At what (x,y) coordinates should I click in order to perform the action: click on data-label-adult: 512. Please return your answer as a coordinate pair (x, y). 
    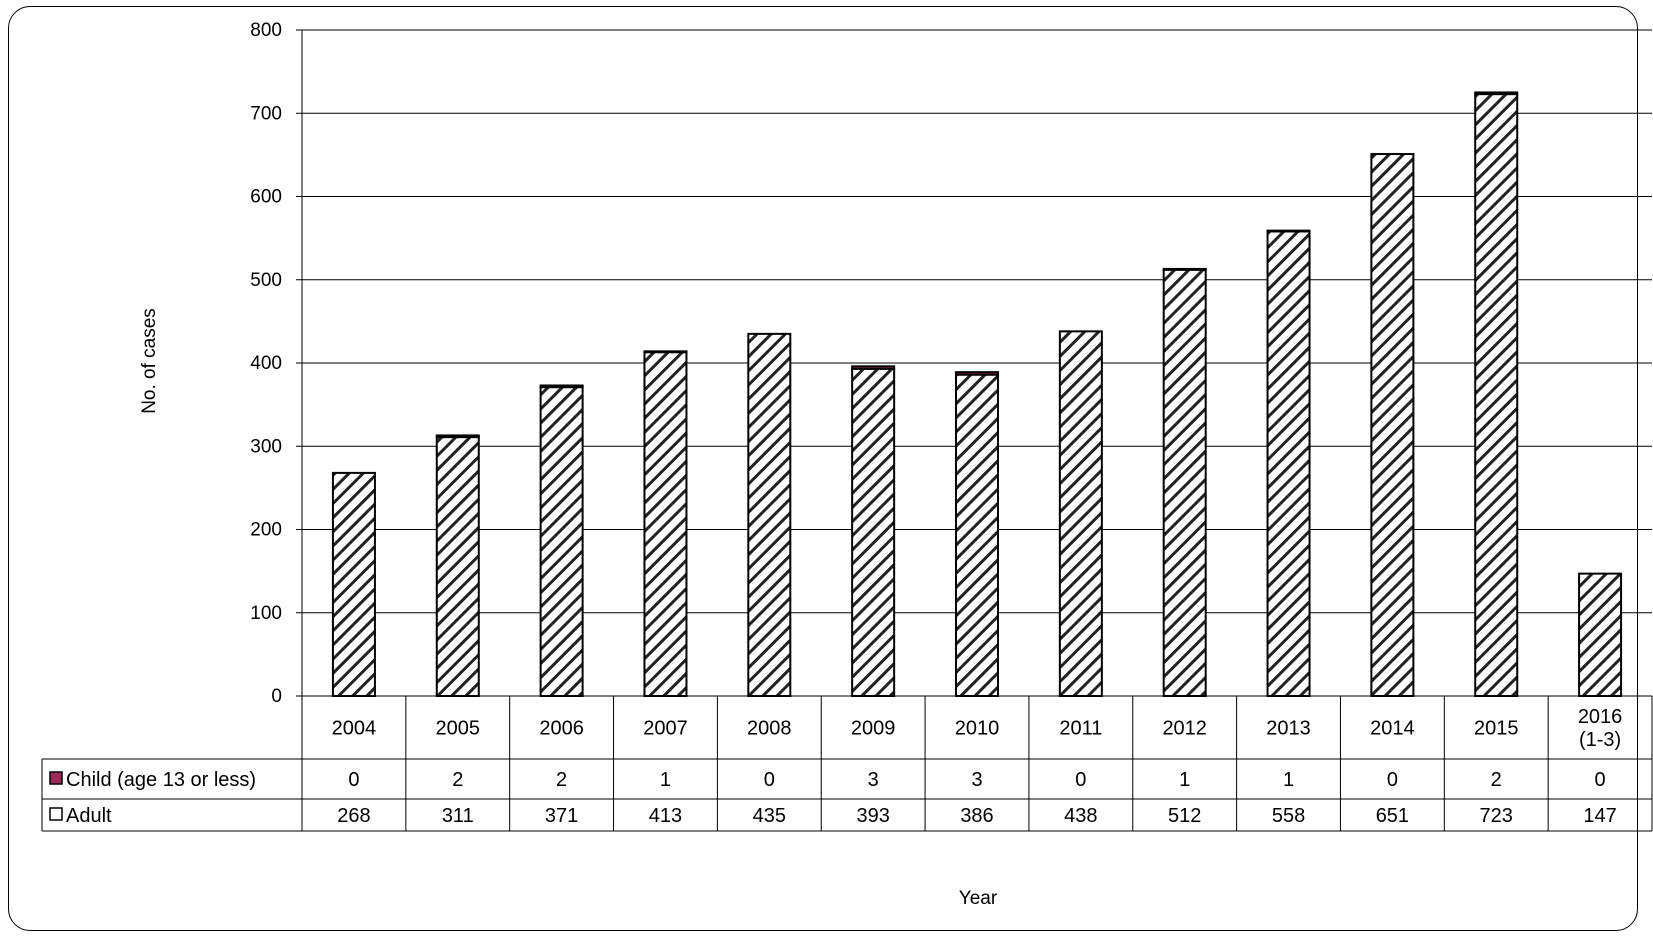
    Looking at the image, I should click on (1184, 816).